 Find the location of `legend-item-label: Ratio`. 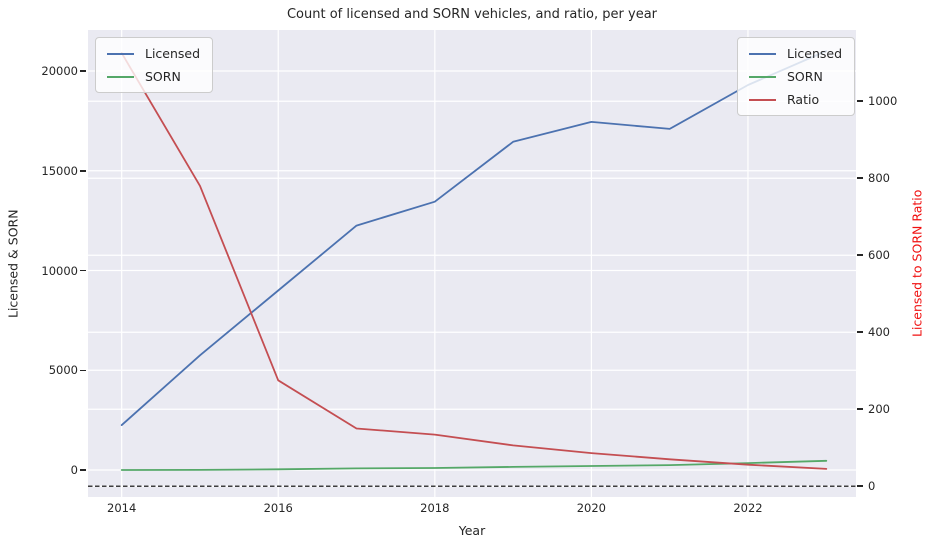

legend-item-label: Ratio is located at coordinates (803, 99).